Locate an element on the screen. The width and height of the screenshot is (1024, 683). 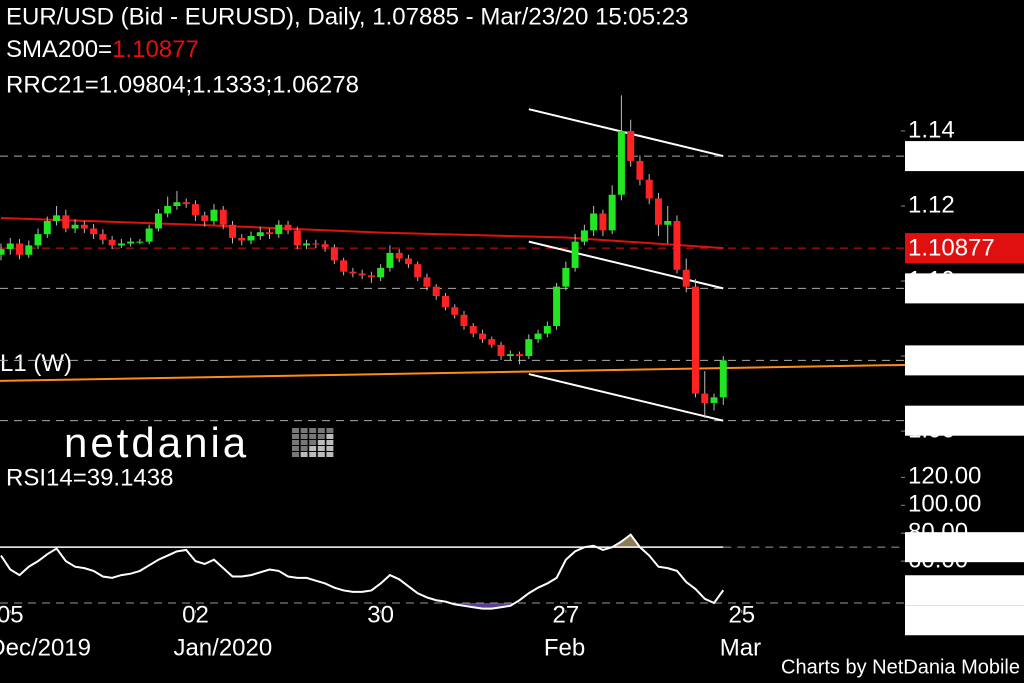
sma-label: SMA200= is located at coordinates (59, 49).